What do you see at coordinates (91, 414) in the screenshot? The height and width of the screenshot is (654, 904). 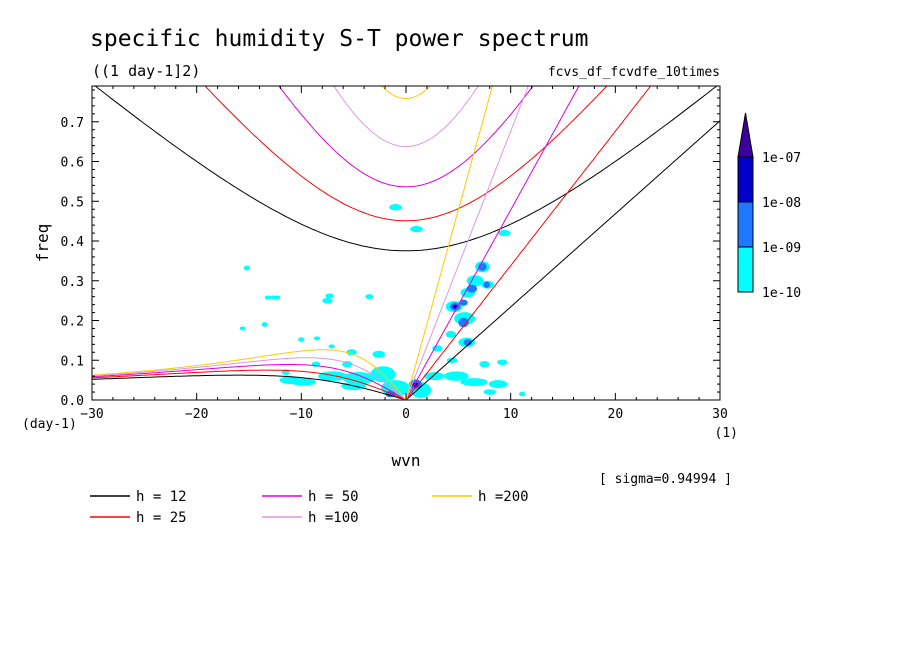 I see `x-tick-label: −30` at bounding box center [91, 414].